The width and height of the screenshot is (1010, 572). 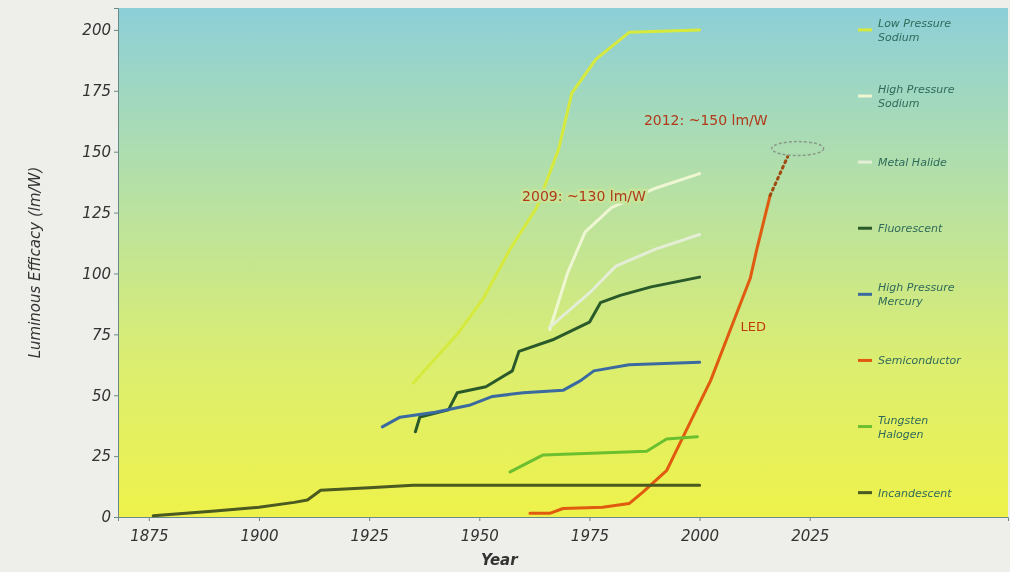 I want to click on legend-label: Fluorescent, so click(x=910, y=229).